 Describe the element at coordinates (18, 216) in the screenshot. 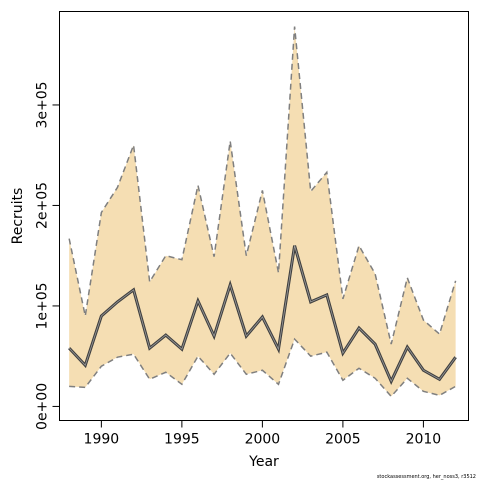

I see `y-axis-title: Recruits` at that location.